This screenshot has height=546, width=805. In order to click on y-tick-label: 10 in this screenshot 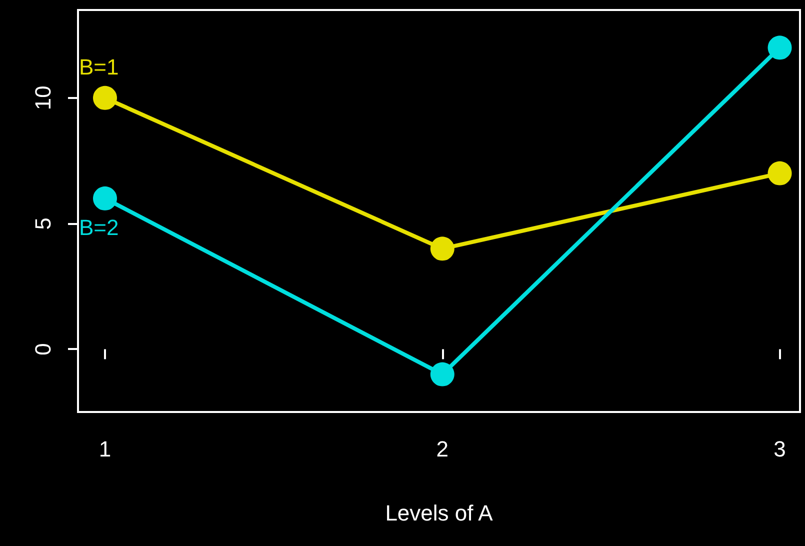, I will do `click(43, 98)`.